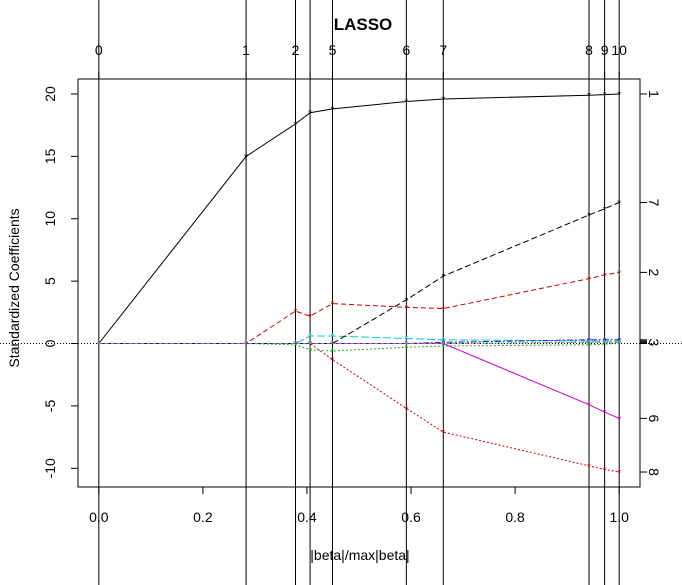 This screenshot has width=682, height=585. Describe the element at coordinates (654, 203) in the screenshot. I see `right-tick-label-7: 7` at that location.